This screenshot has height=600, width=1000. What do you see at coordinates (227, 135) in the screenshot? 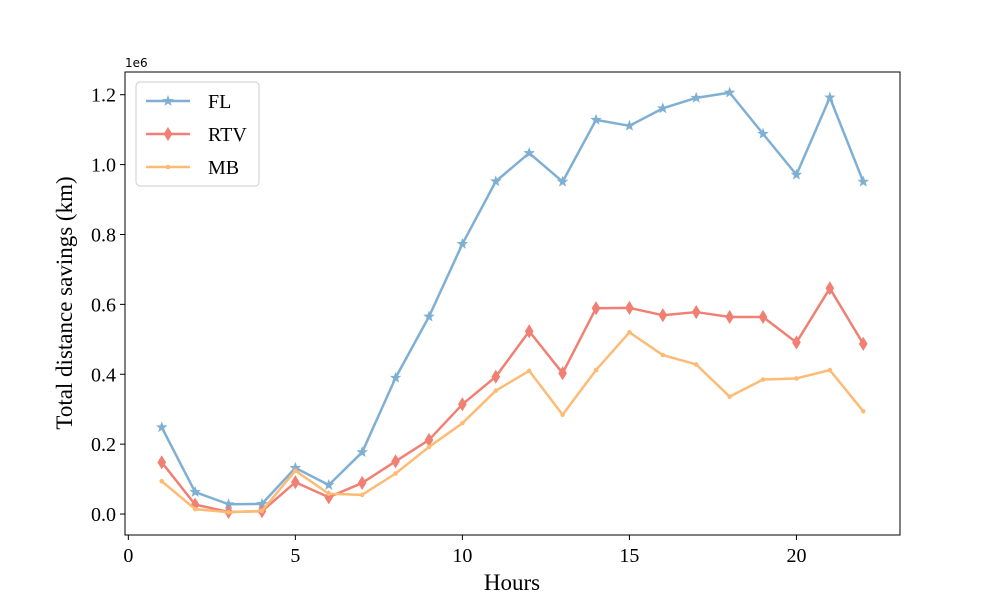
I see `legend-label: RTV` at bounding box center [227, 135].